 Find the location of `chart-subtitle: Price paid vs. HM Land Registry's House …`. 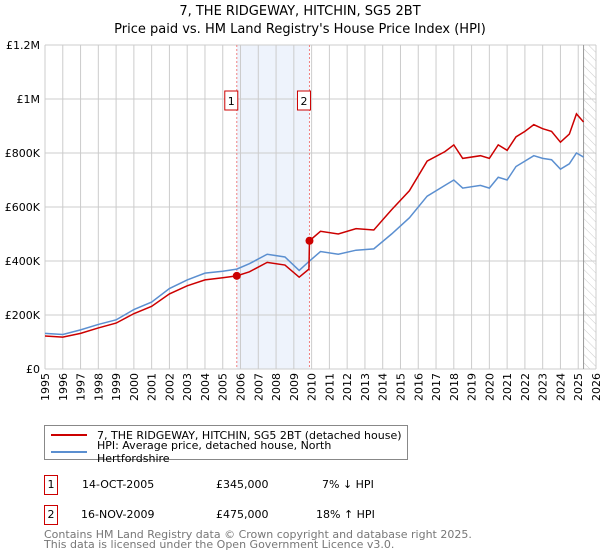

chart-subtitle: Price paid vs. HM Land Registry's House … is located at coordinates (300, 29).